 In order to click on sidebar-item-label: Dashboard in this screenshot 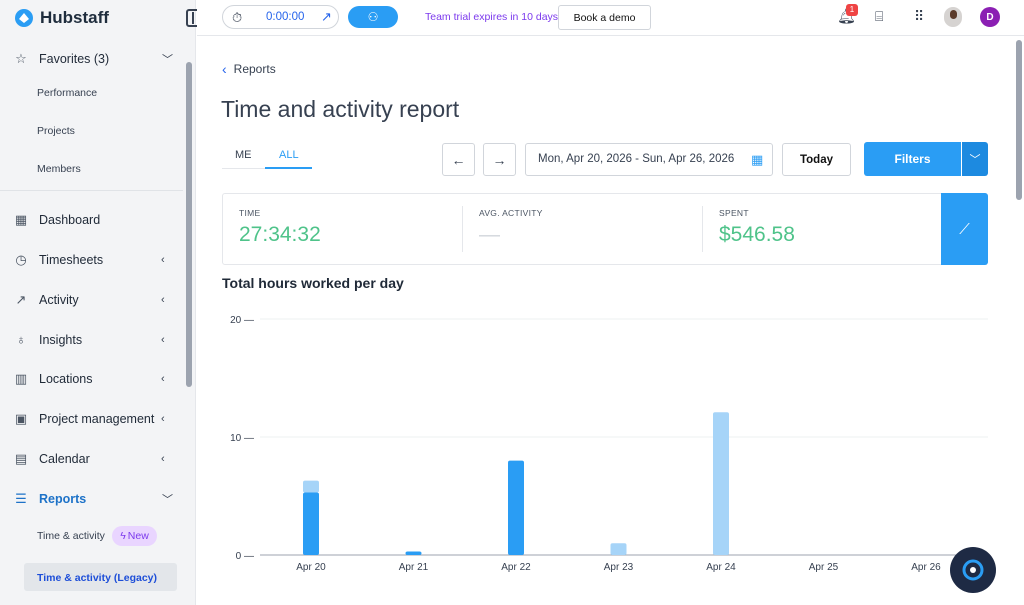, I will do `click(70, 220)`.